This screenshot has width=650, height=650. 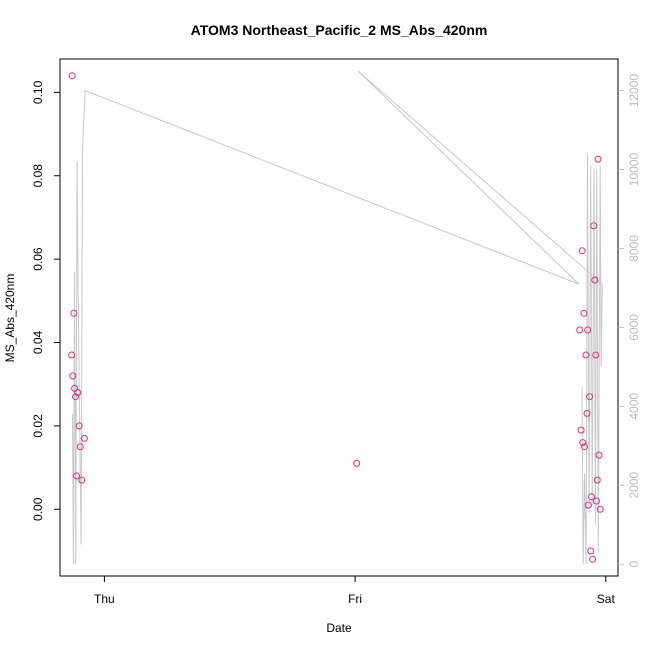 I want to click on y2-axis: 0 2000 4000 6000 8000 10000 12000, so click(x=629, y=321).